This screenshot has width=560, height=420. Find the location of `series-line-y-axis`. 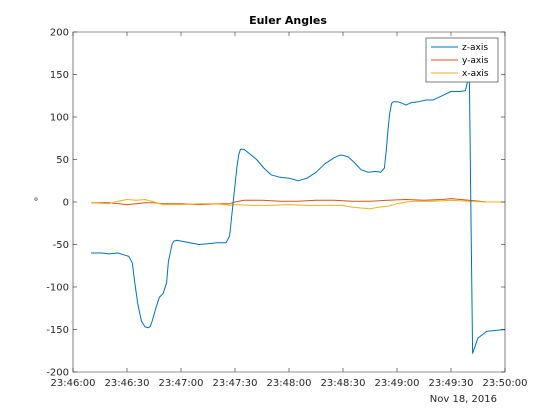

series-line-y-axis is located at coordinates (298, 202).